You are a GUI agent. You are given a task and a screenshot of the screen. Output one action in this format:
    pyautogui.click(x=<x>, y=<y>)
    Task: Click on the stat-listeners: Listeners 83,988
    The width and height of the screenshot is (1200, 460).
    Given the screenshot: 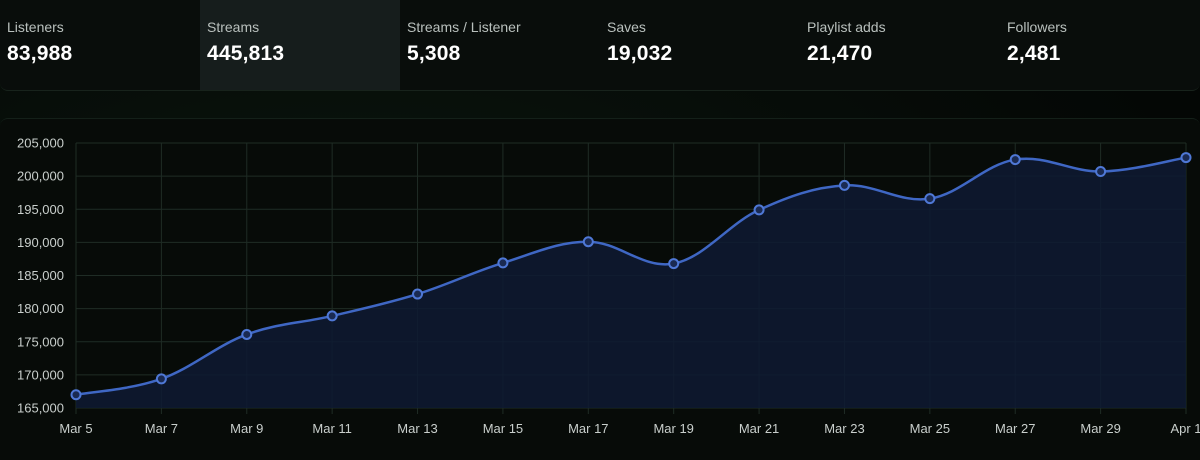 What is the action you would take?
    pyautogui.click(x=100, y=45)
    